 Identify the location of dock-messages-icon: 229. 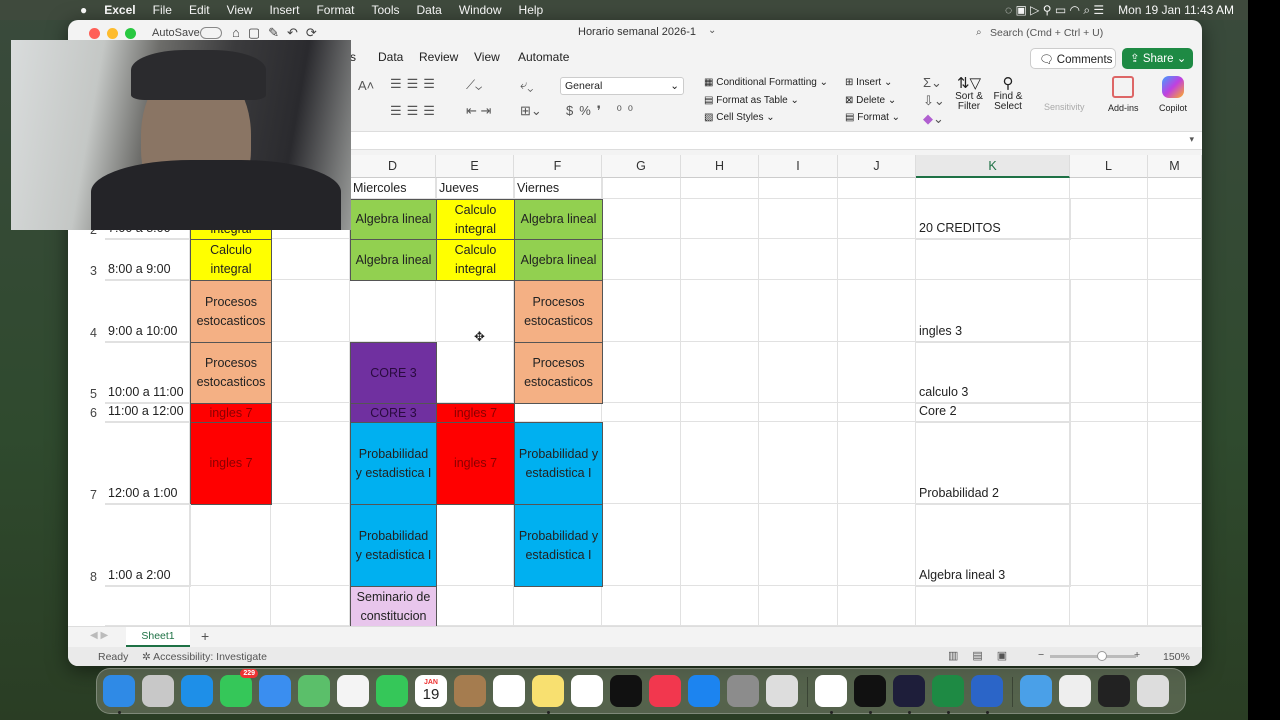
(239, 688).